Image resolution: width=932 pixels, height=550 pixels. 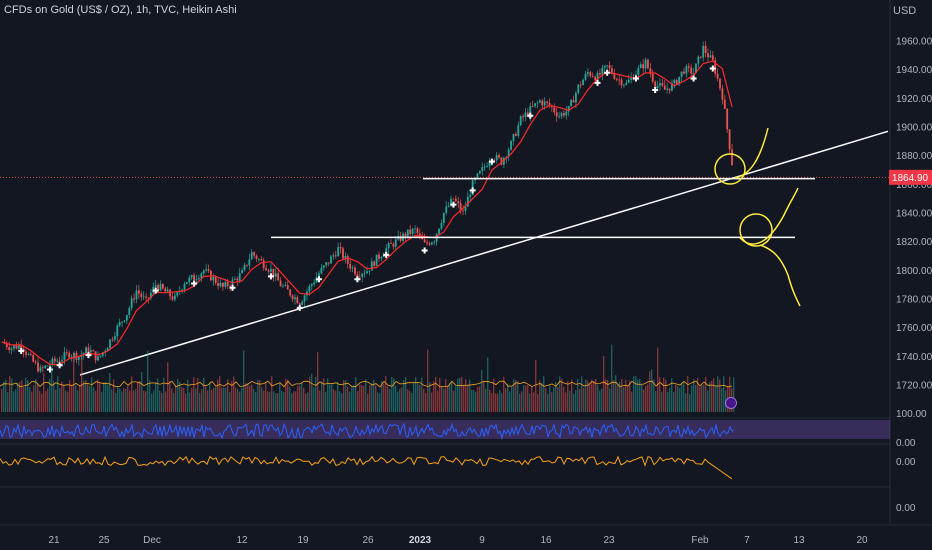 What do you see at coordinates (756, 230) in the screenshot?
I see `annotation-circle` at bounding box center [756, 230].